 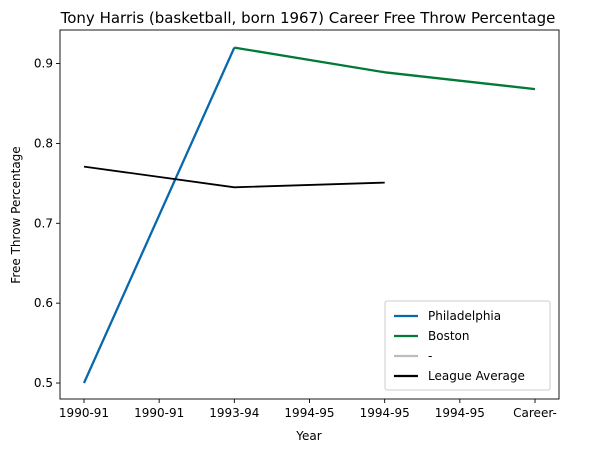 I want to click on y-axis-label: Free Throw Percentage, so click(x=16, y=214).